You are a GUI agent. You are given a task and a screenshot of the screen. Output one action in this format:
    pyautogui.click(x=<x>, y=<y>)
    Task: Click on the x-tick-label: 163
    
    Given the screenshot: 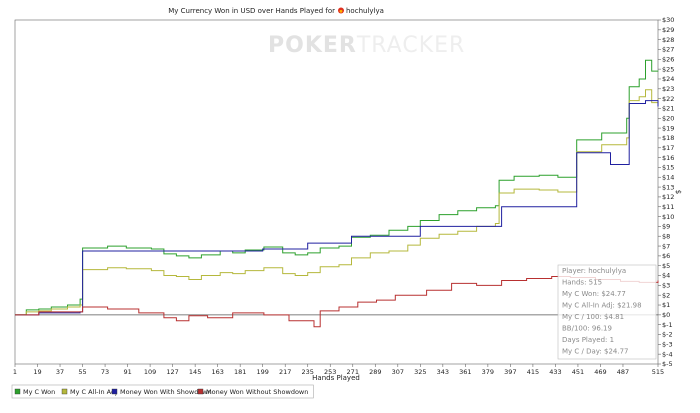 What is the action you would take?
    pyautogui.click(x=217, y=372)
    